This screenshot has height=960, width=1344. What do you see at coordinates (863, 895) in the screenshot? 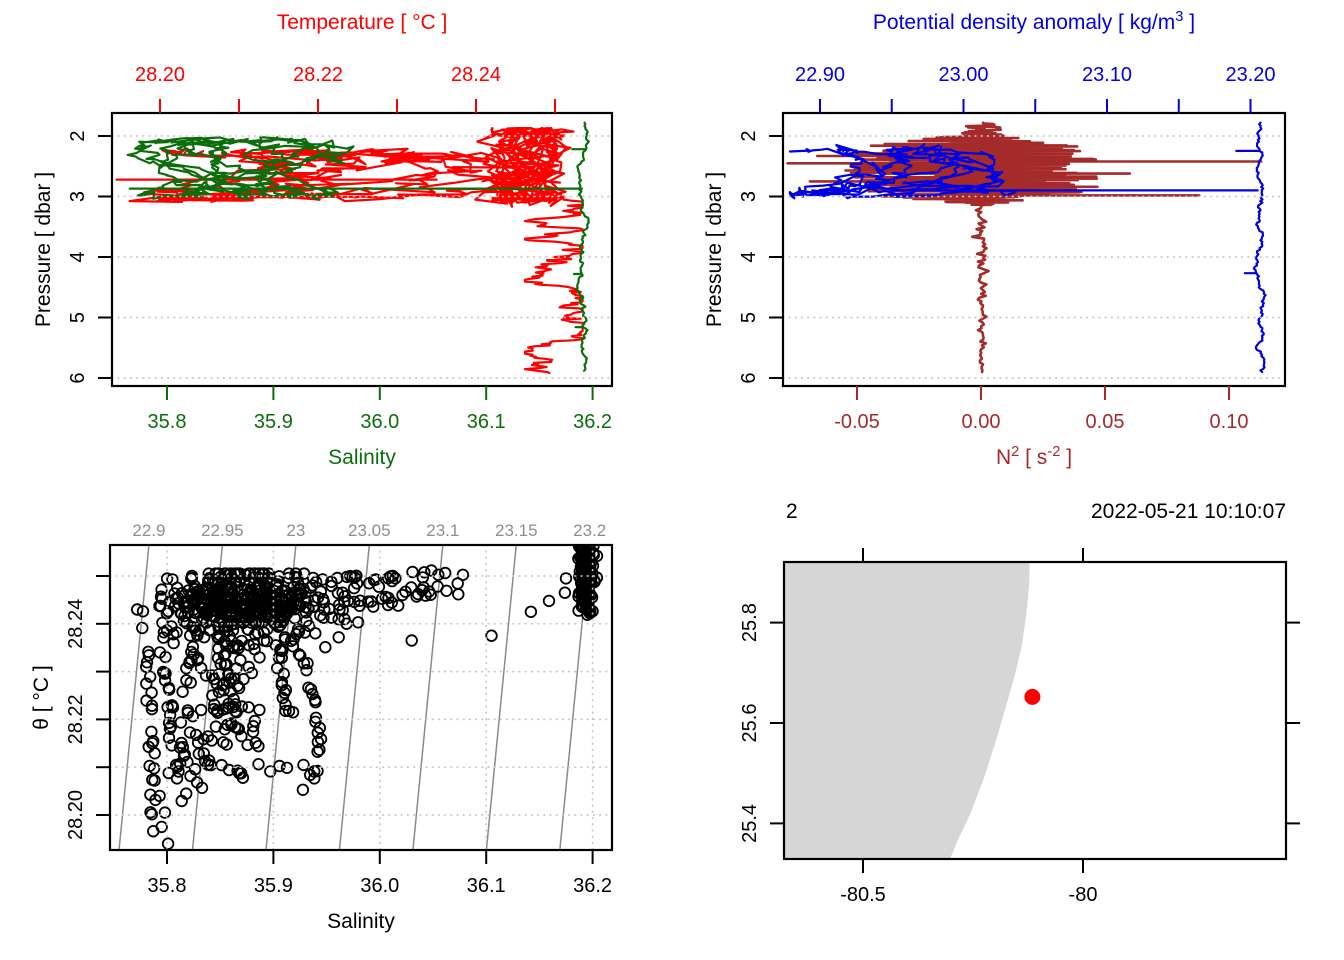
I see `tick-label: -80.5` at bounding box center [863, 895].